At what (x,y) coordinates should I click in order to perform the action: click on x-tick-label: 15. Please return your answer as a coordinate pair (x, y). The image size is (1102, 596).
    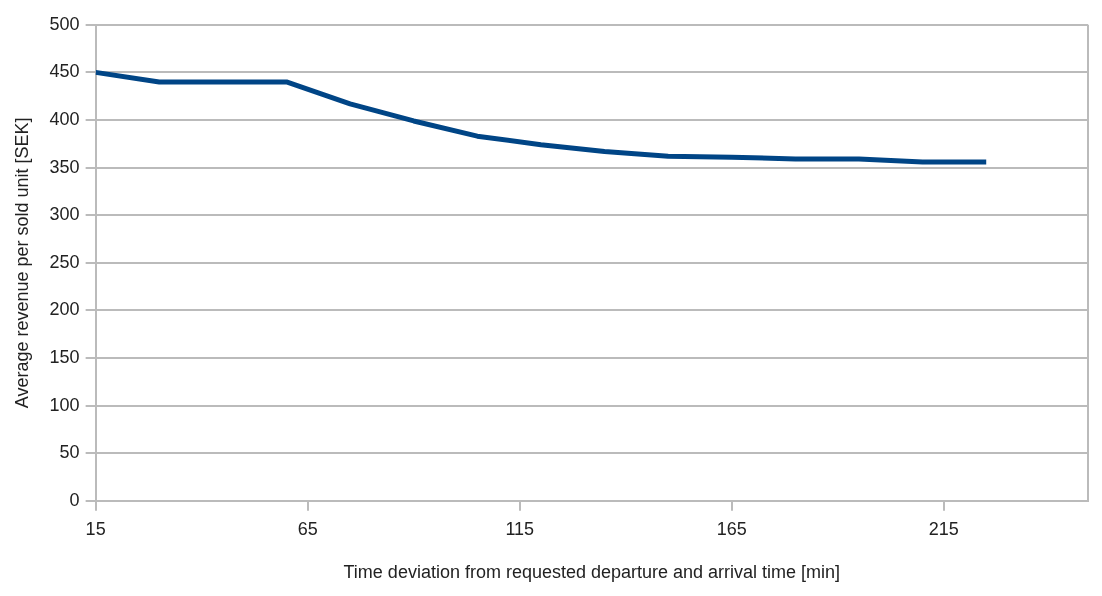
    Looking at the image, I should click on (95, 528).